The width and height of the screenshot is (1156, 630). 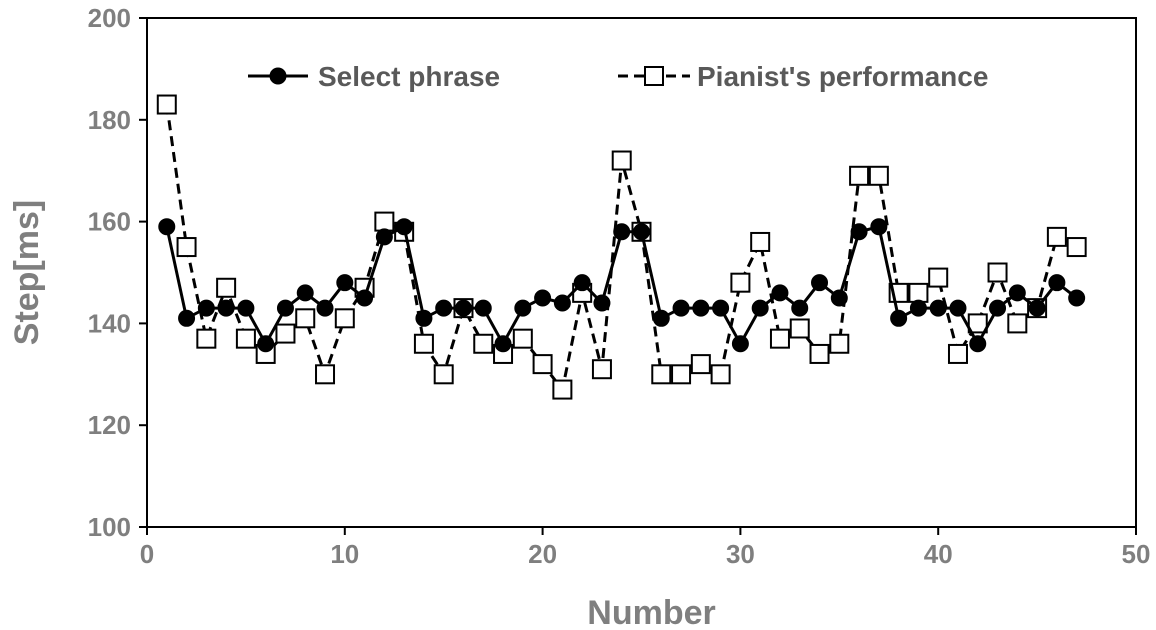 I want to click on x-tick-label: 50, so click(x=1136, y=554).